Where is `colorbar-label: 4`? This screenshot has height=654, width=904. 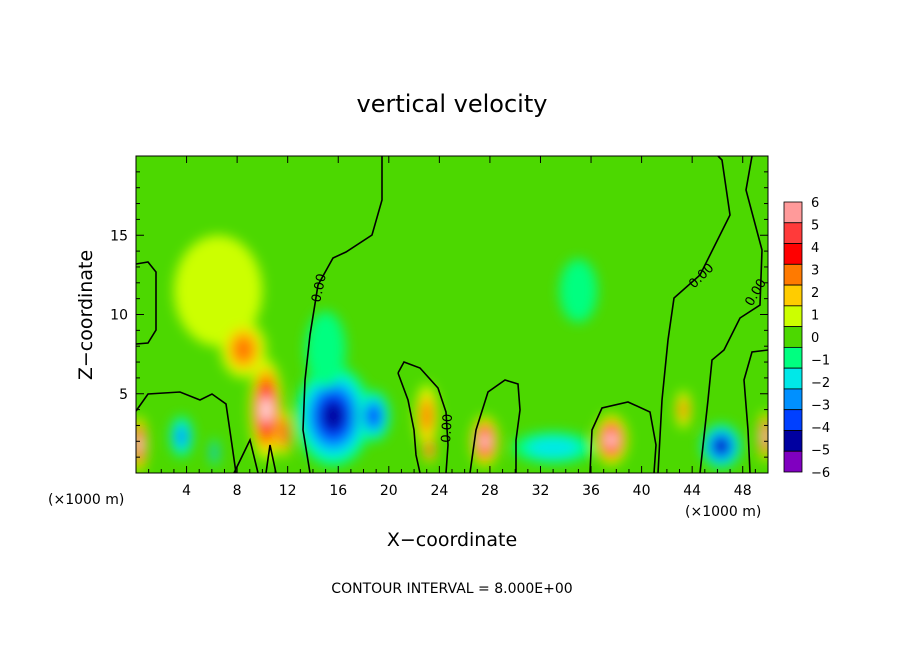 colorbar-label: 4 is located at coordinates (815, 248).